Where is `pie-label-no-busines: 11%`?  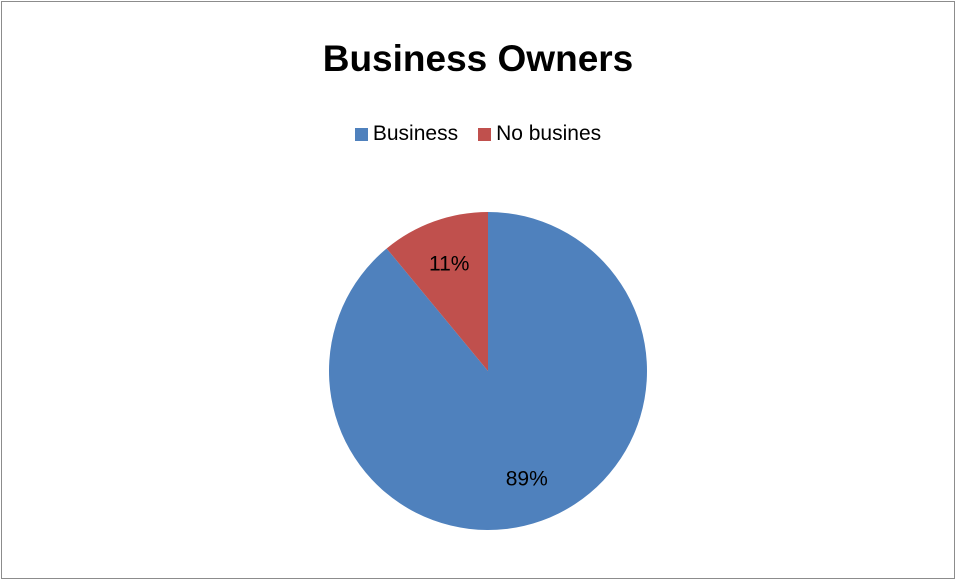
pie-label-no-busines: 11% is located at coordinates (449, 263).